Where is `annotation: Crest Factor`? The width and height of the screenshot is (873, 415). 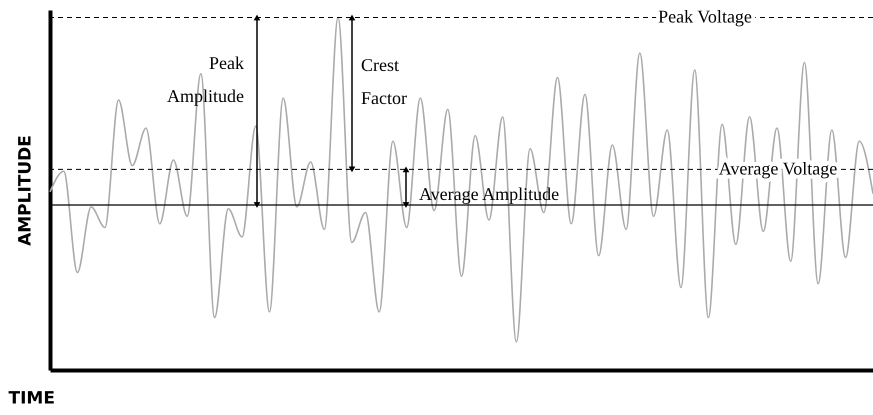
annotation: Crest Factor is located at coordinates (384, 81).